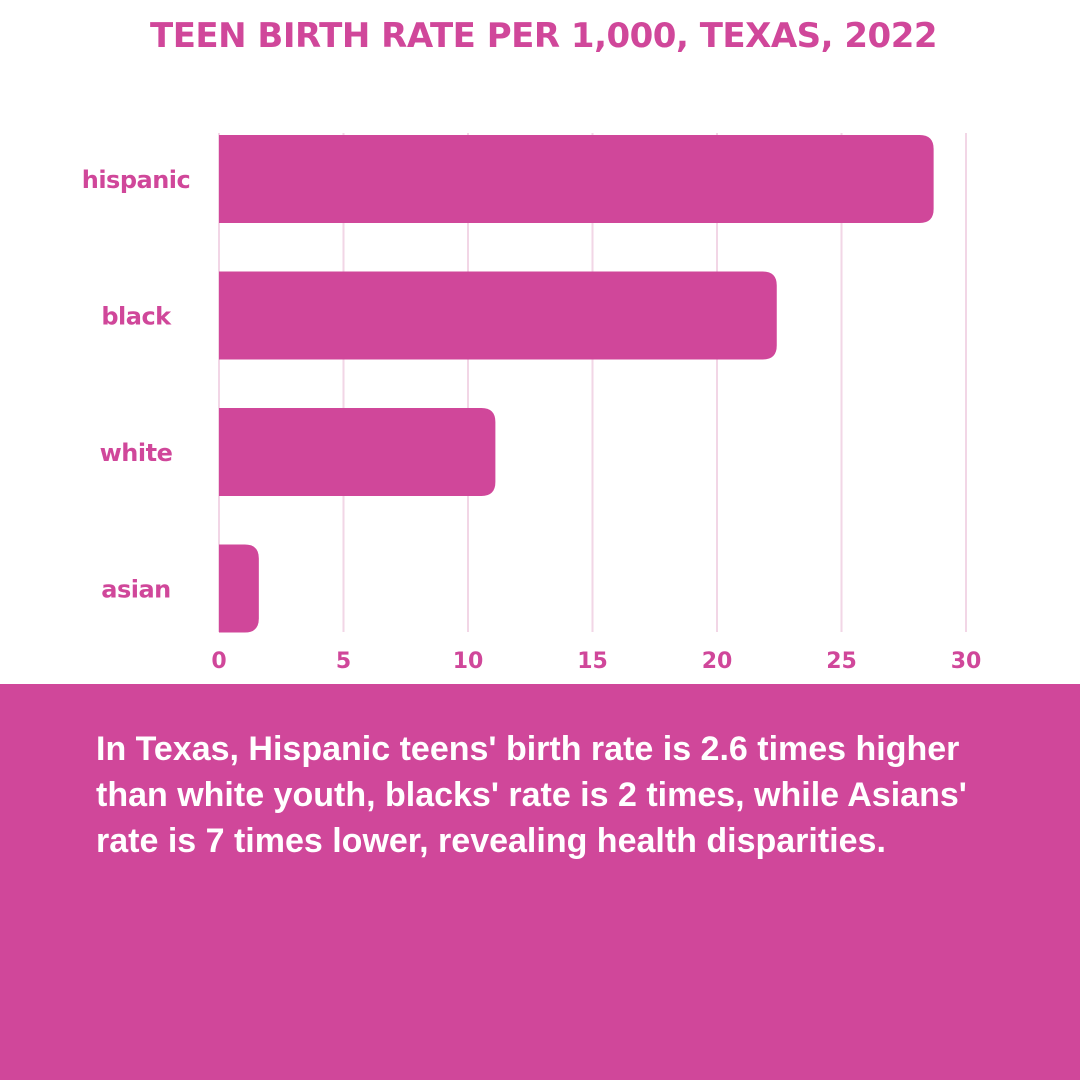 The width and height of the screenshot is (1080, 1080). I want to click on category-labels: hispanic black white asian, so click(136, 385).